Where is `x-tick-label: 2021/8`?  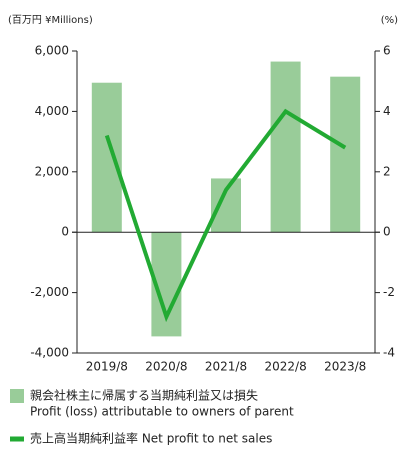
x-tick-label: 2021/8 is located at coordinates (226, 367).